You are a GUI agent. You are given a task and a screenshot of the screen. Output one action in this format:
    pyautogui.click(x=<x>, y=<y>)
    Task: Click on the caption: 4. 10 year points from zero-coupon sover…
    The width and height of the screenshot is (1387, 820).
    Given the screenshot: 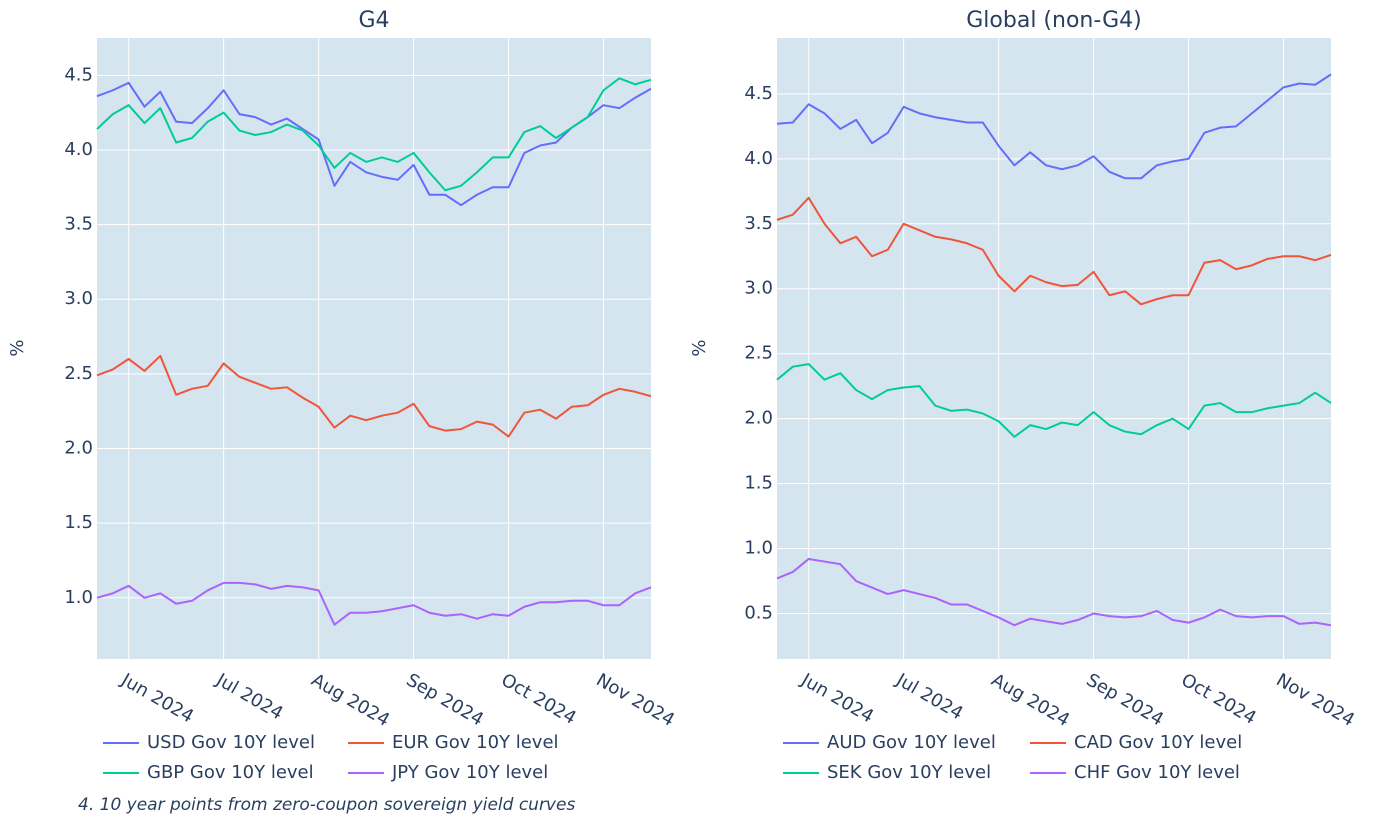 What is the action you would take?
    pyautogui.click(x=326, y=805)
    